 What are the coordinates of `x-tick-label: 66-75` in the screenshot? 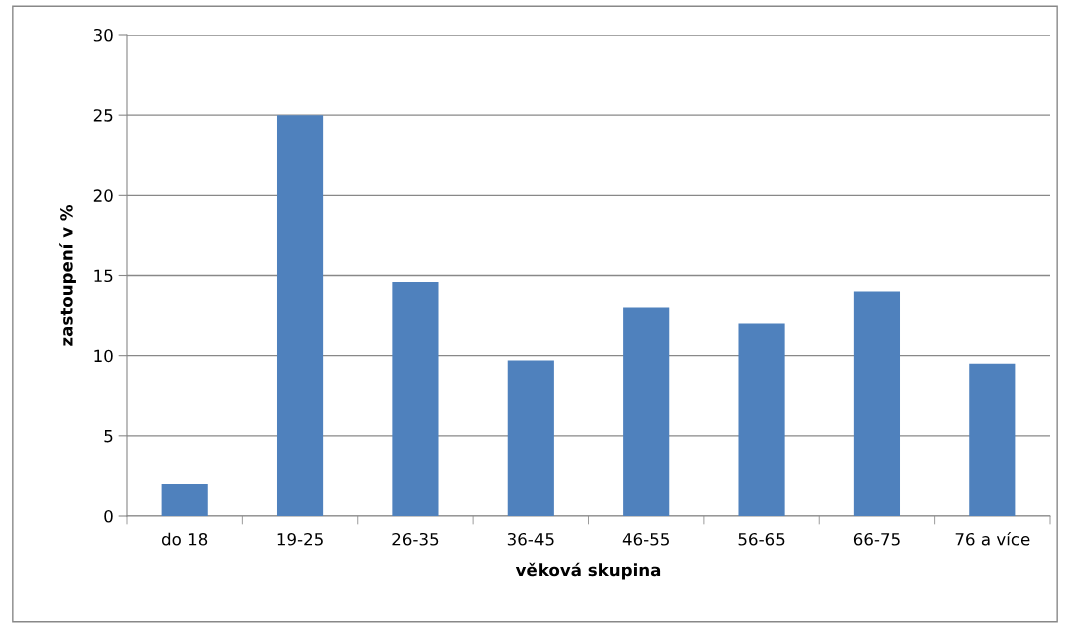 It's located at (876, 539).